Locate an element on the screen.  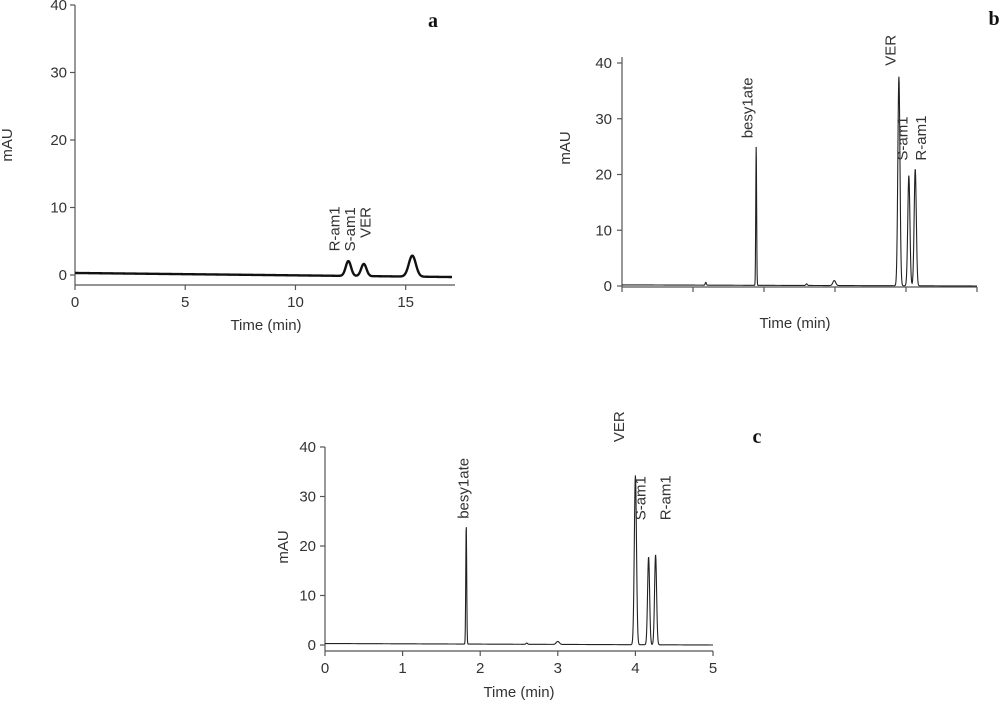
x-ticks: 0 1 2 3 4 5 is located at coordinates (519, 664).